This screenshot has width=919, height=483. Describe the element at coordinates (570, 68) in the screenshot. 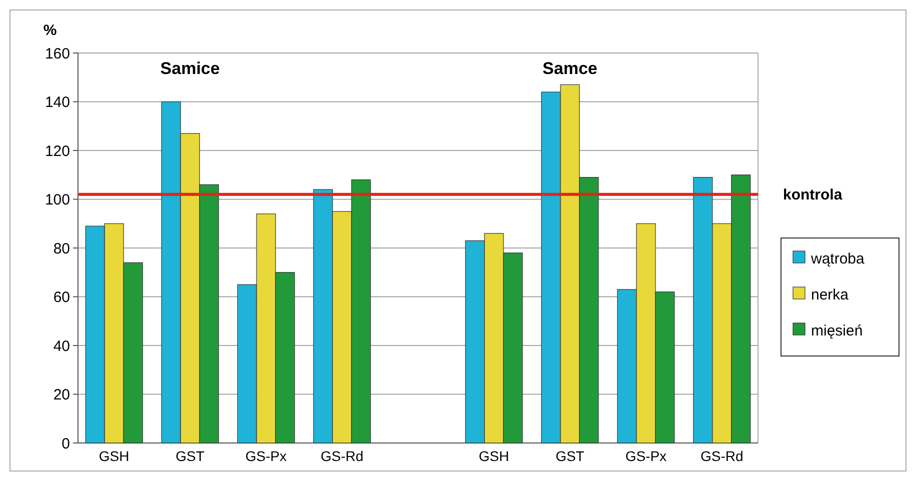

I see `annotation: Samce` at that location.